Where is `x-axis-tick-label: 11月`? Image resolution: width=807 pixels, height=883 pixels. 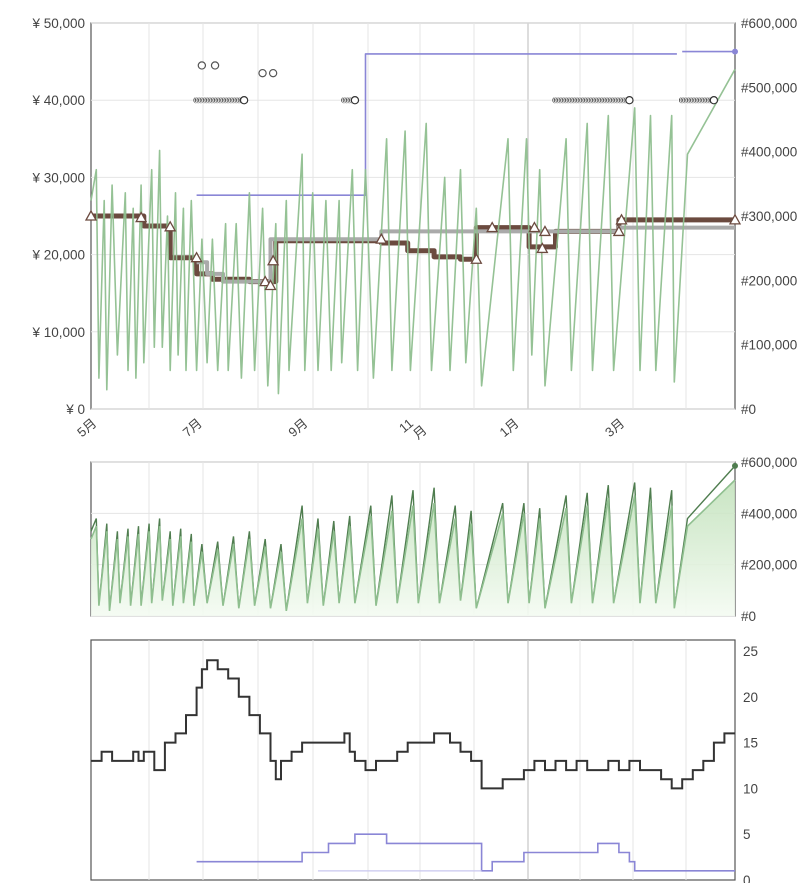 x-axis-tick-label: 11月 is located at coordinates (413, 429).